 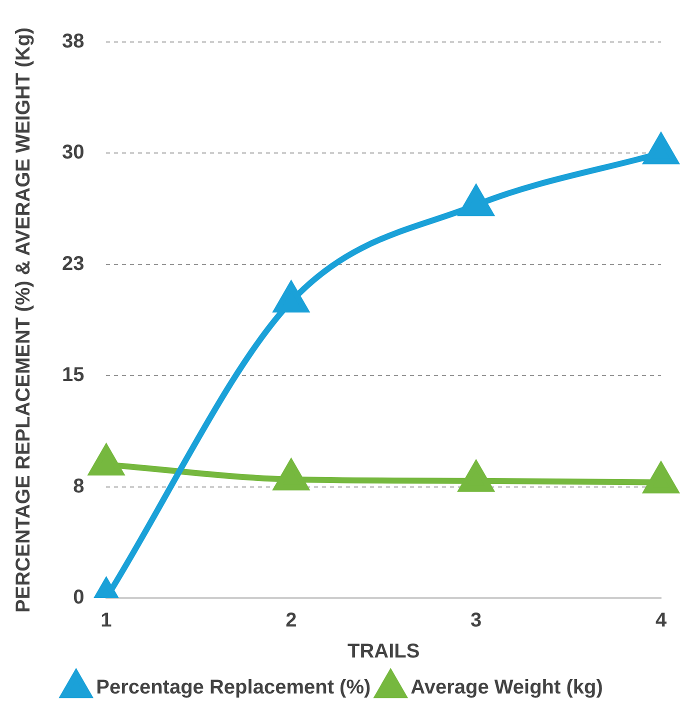 What do you see at coordinates (73, 375) in the screenshot?
I see `y-tick-label: 15` at bounding box center [73, 375].